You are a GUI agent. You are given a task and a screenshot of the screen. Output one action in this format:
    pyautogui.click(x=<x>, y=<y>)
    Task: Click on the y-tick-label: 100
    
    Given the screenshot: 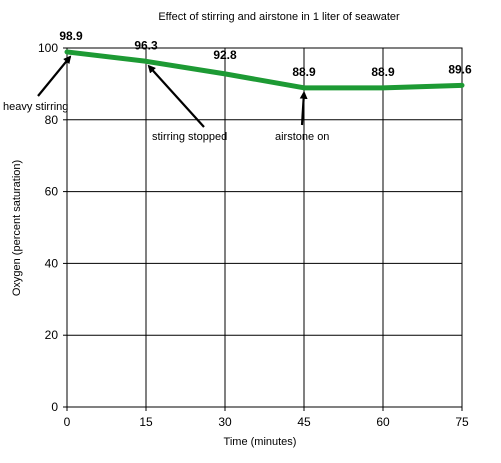 What is the action you would take?
    pyautogui.click(x=48, y=48)
    